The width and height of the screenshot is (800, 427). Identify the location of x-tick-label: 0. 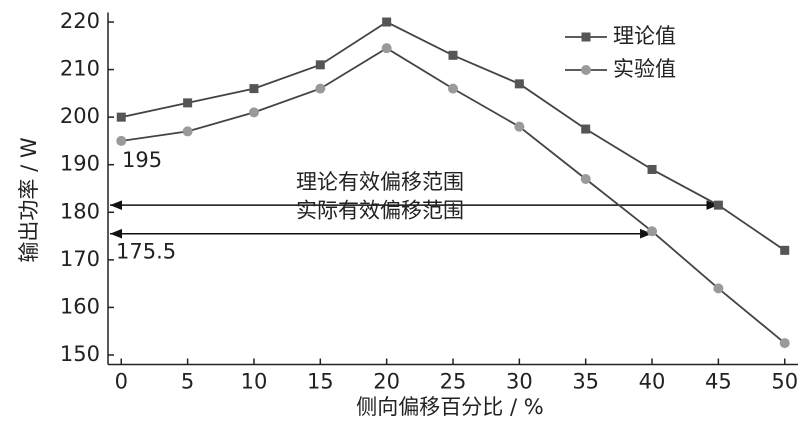
(121, 382).